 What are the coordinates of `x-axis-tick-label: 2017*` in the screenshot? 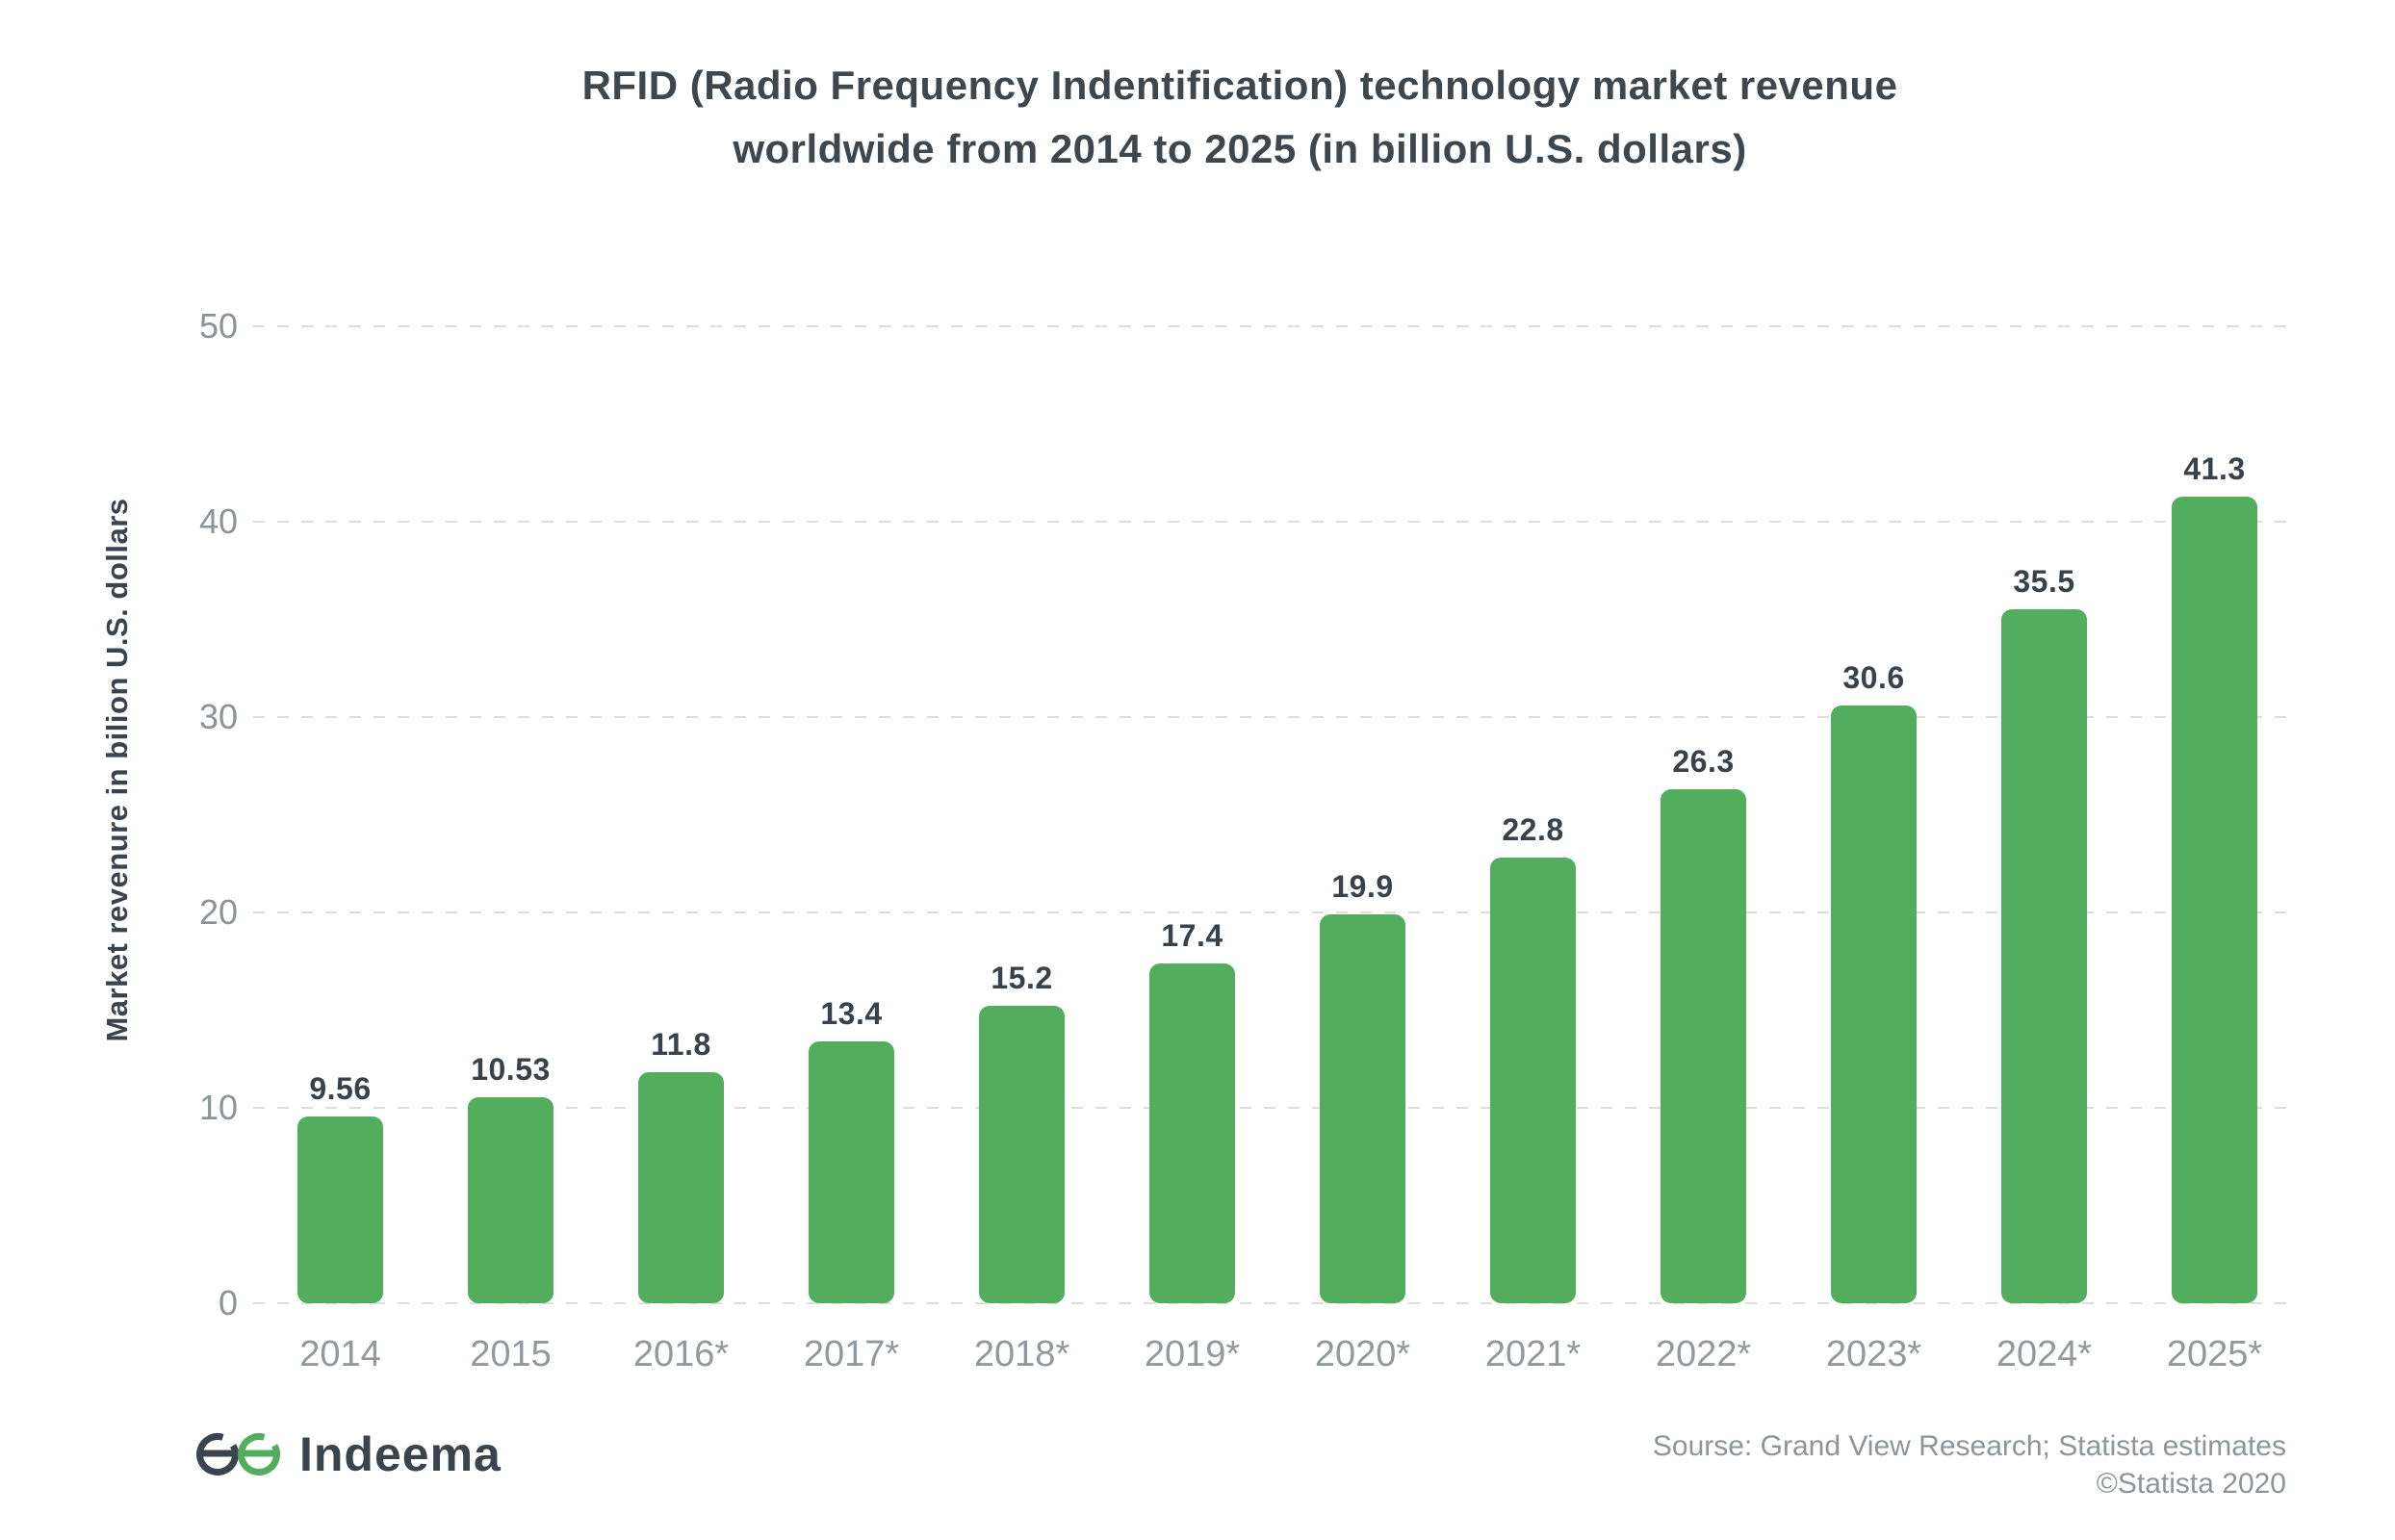 It's located at (851, 1354).